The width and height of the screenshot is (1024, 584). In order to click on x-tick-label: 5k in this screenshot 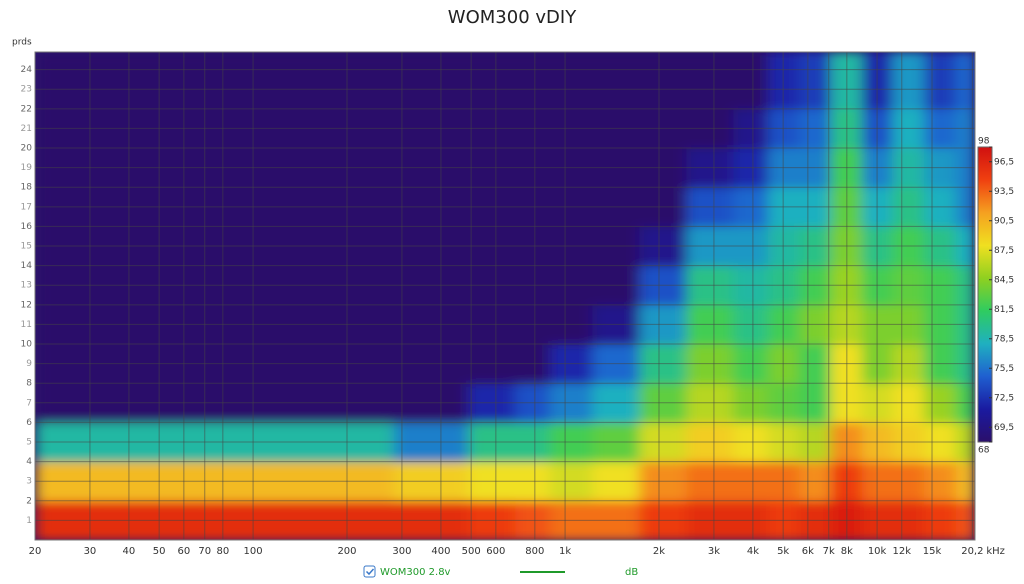, I will do `click(783, 551)`.